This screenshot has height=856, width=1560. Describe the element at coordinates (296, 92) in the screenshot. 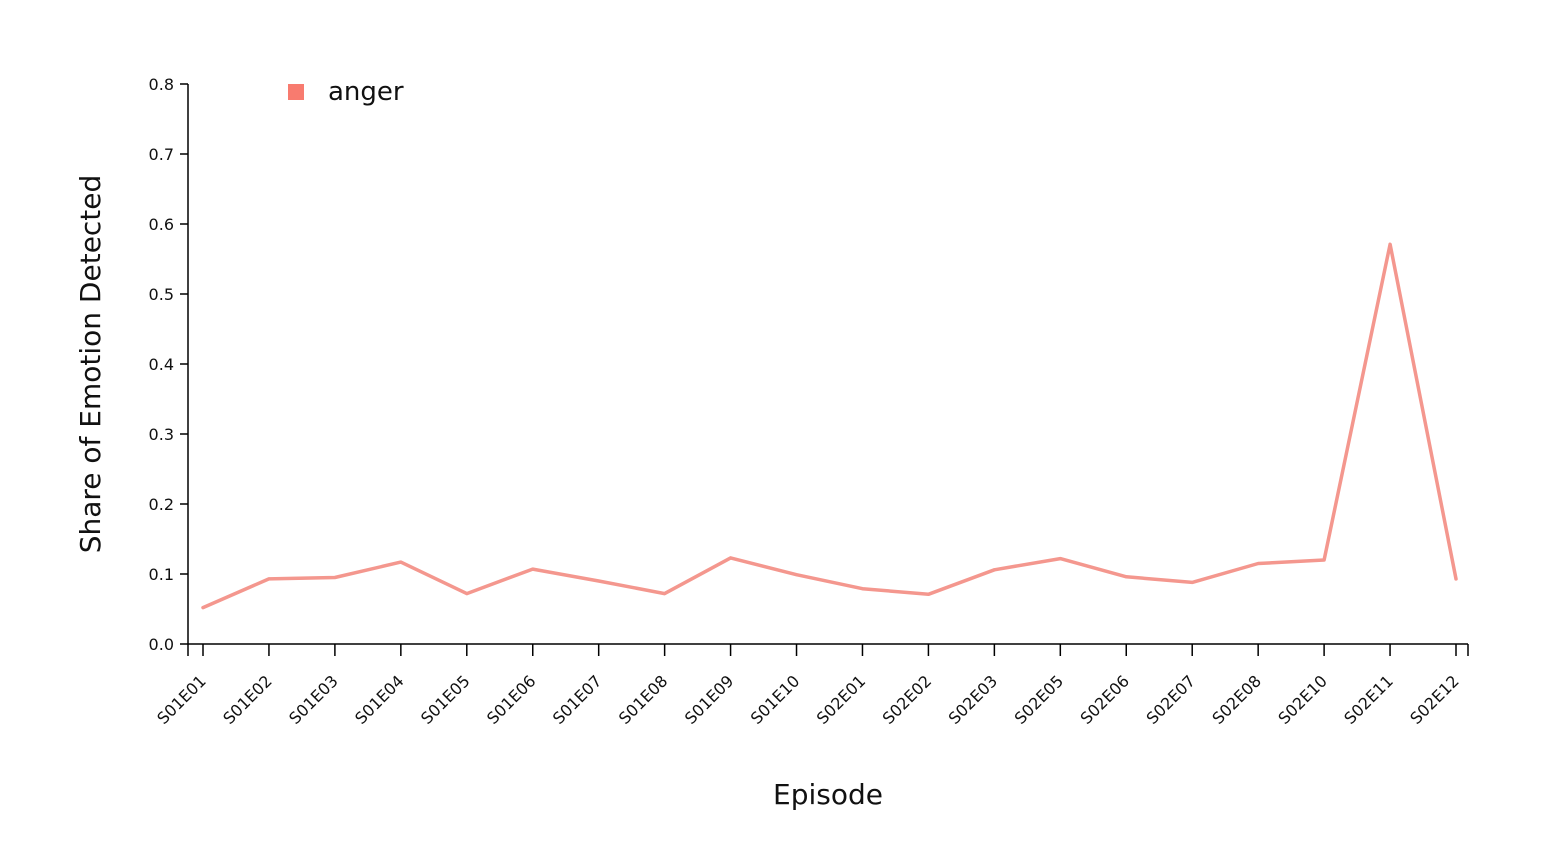

I see `legend-swatch-anger` at that location.